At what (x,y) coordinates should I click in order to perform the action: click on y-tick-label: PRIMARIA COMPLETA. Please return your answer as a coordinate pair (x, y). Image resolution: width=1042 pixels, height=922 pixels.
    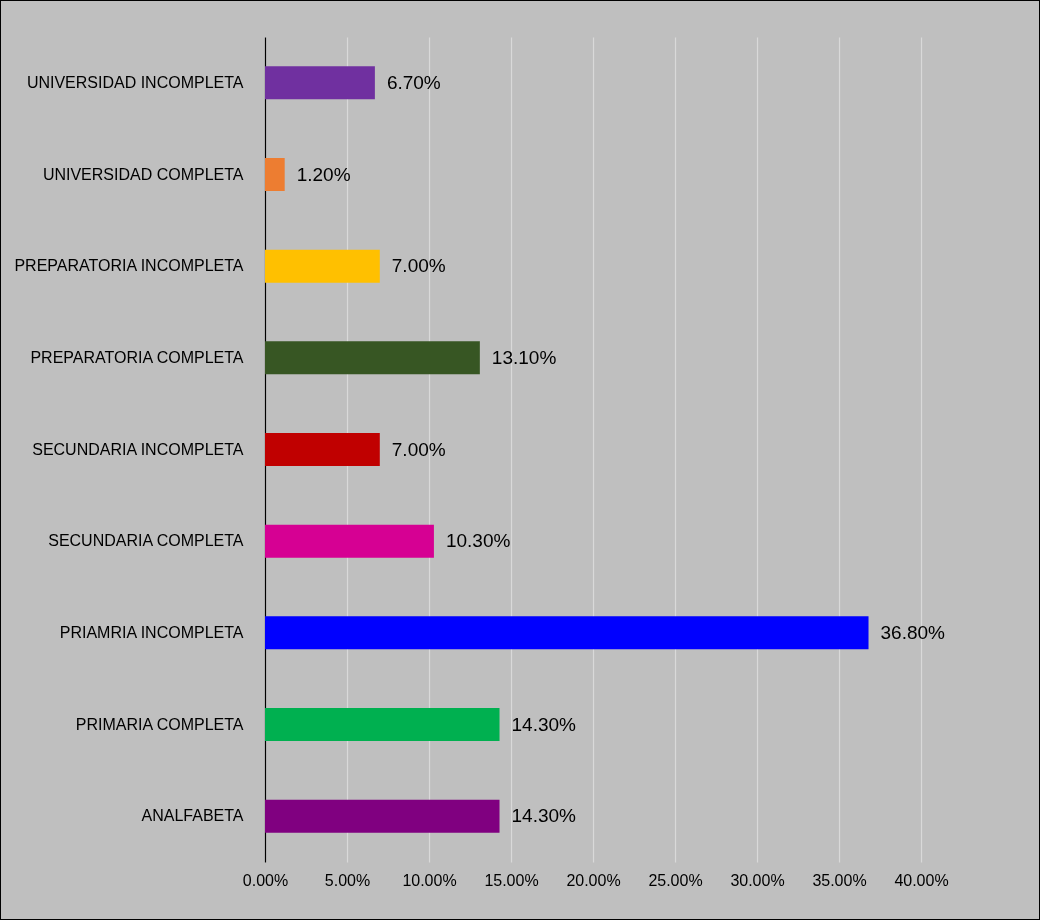
    Looking at the image, I should click on (159, 724).